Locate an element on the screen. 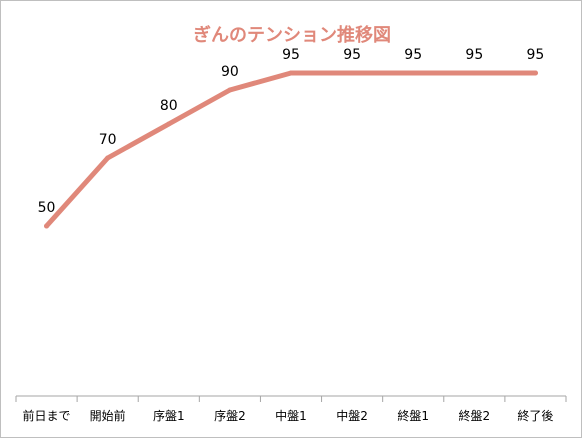 The height and width of the screenshot is (438, 582). x-tick-label: 序盤1 is located at coordinates (169, 415).